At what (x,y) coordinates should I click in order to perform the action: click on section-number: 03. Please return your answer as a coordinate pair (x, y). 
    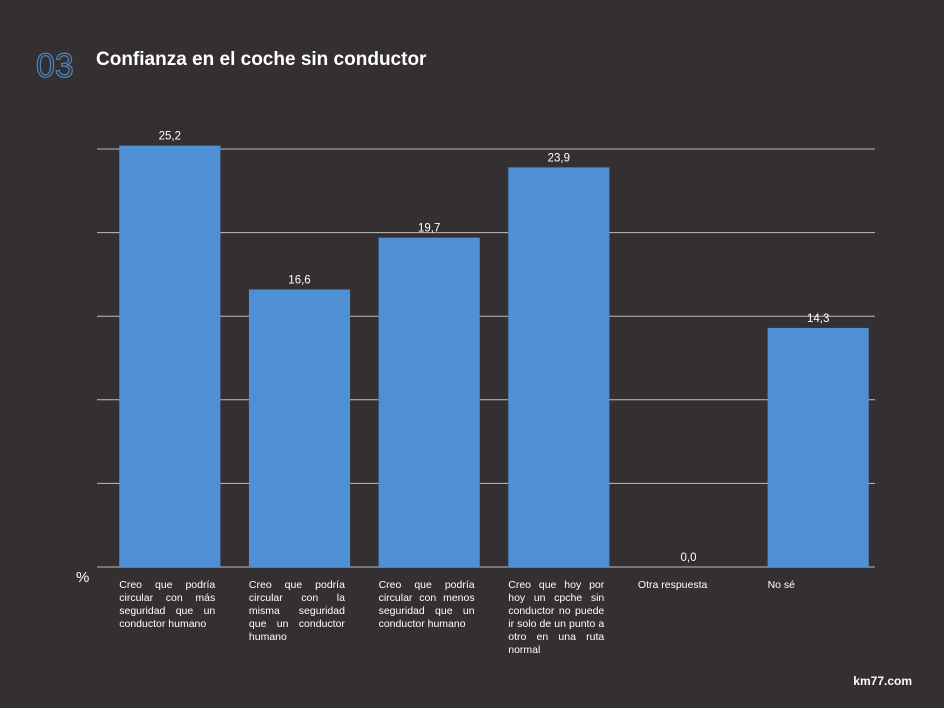
    Looking at the image, I should click on (55, 66).